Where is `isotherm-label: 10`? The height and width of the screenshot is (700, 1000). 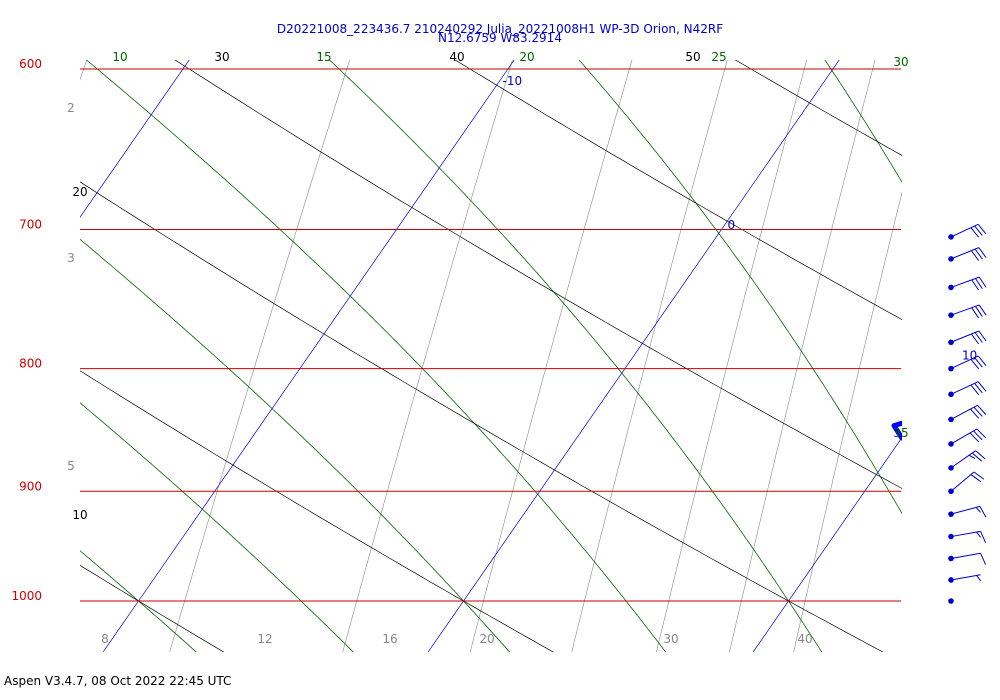
isotherm-label: 10 is located at coordinates (969, 356).